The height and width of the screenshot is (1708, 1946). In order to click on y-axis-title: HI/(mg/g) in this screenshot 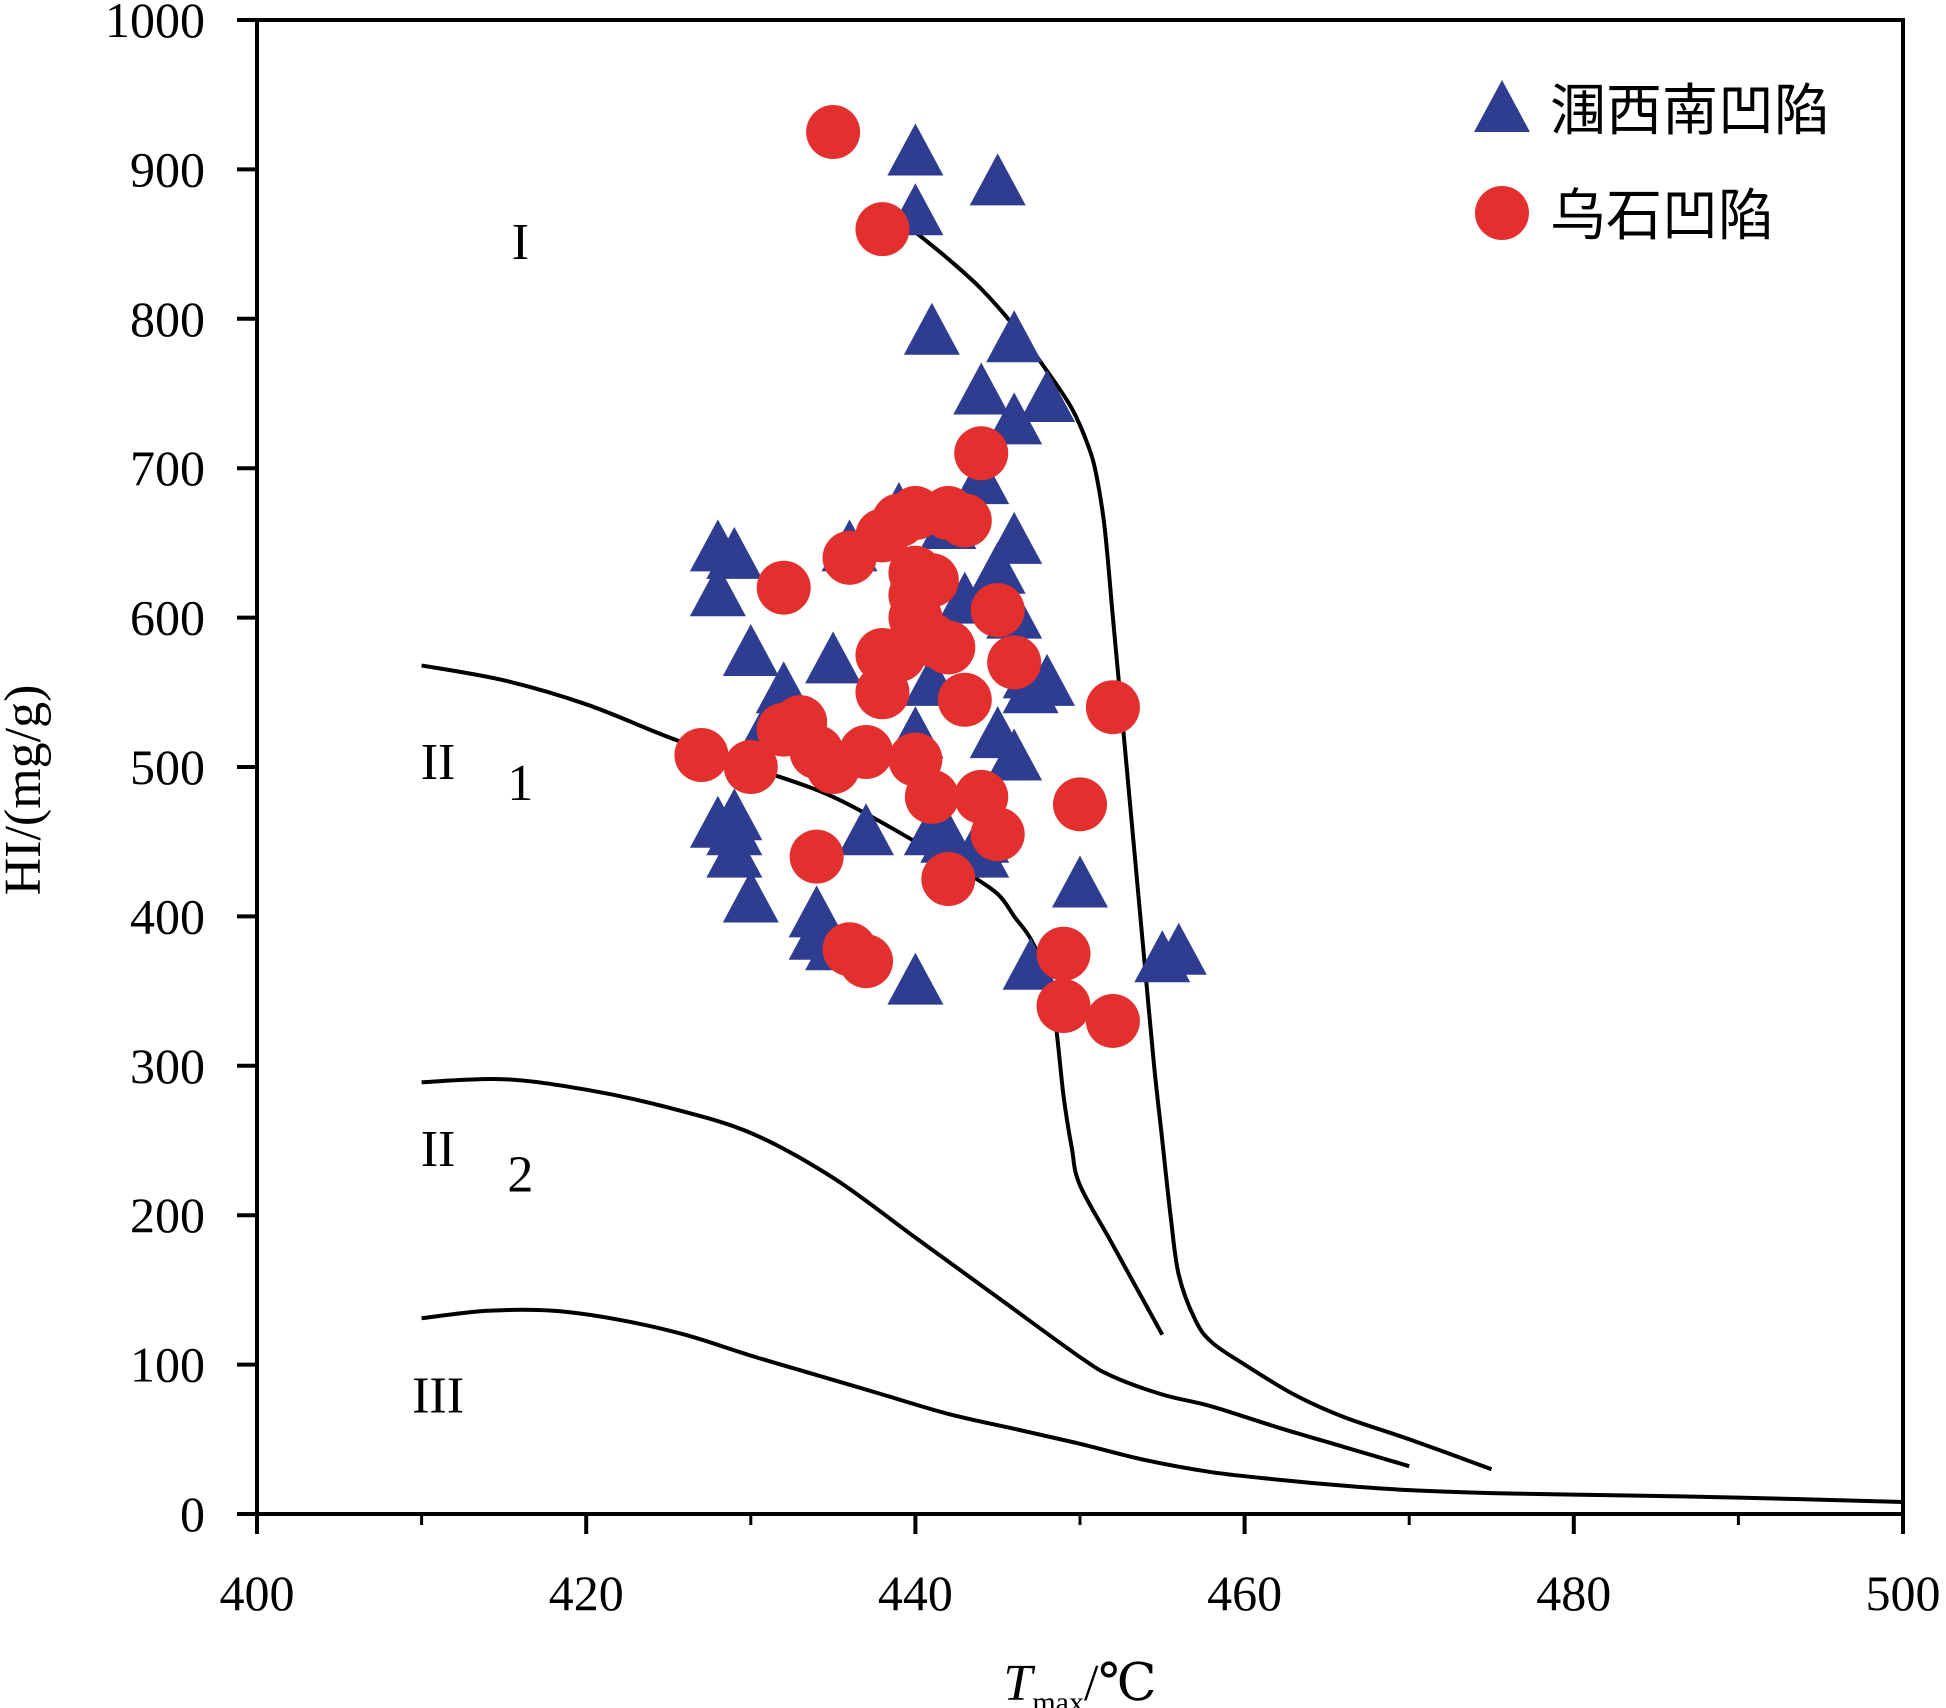, I will do `click(26, 790)`.